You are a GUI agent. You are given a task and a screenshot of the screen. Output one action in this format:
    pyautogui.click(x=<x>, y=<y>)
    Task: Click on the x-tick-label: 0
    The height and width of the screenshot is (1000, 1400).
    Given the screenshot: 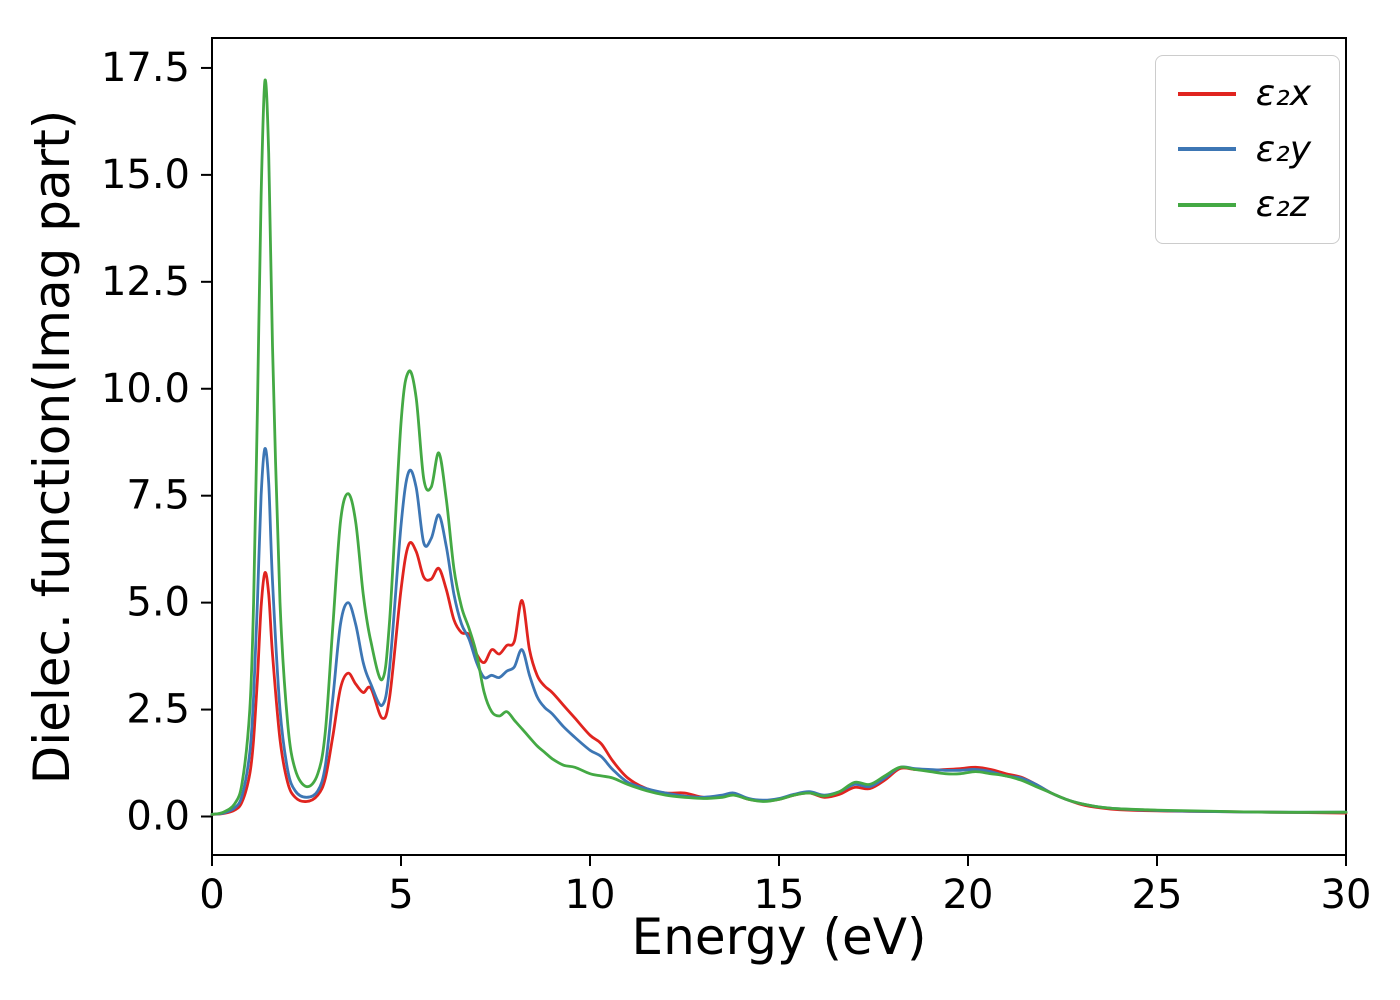 What is the action you would take?
    pyautogui.click(x=211, y=895)
    